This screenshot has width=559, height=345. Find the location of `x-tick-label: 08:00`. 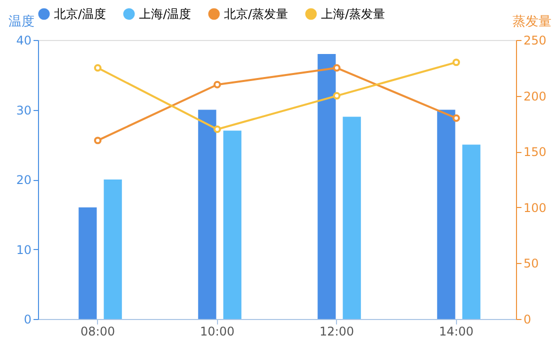

x-tick-label: 08:00 is located at coordinates (98, 331).